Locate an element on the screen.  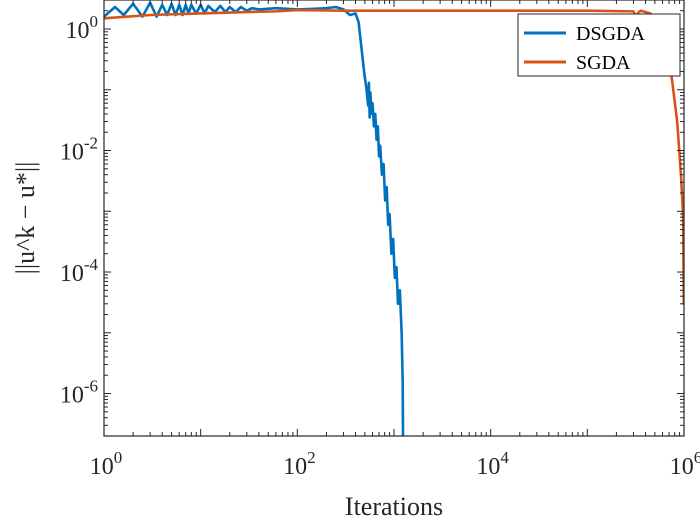
legend: DSGDA SGDA is located at coordinates (599, 45).